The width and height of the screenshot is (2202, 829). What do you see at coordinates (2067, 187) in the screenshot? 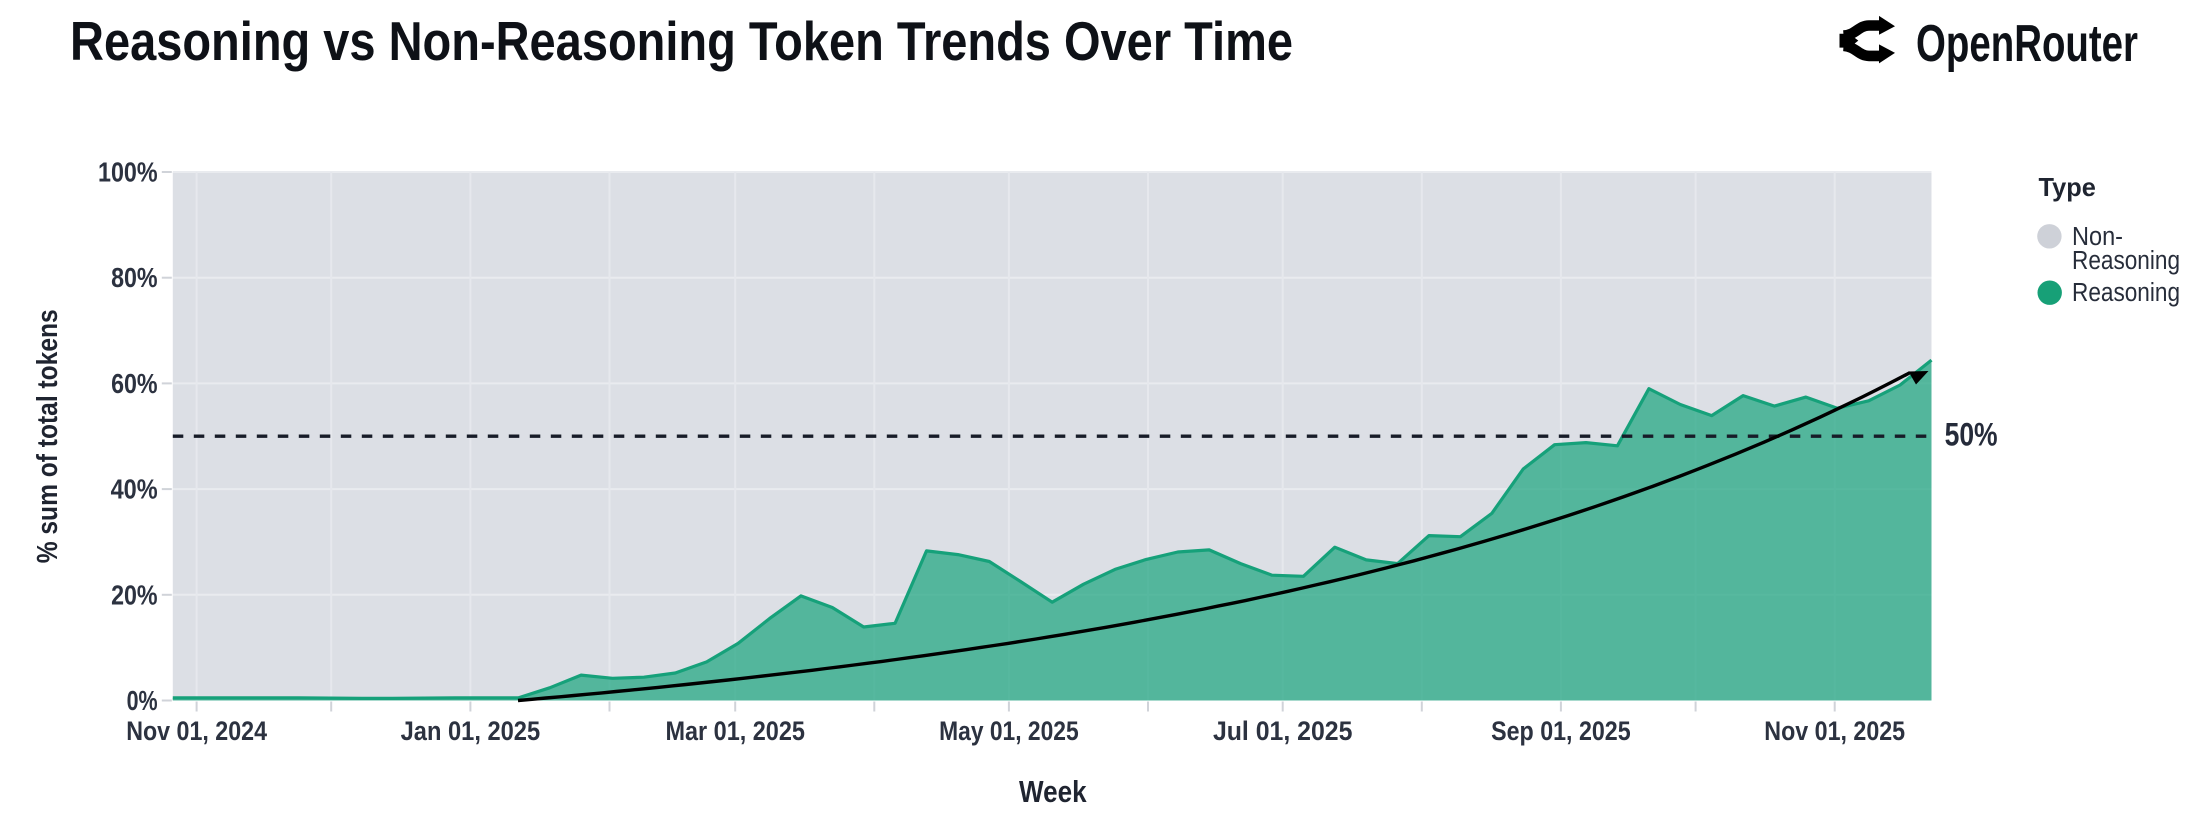
I see `svg-text: Type` at bounding box center [2067, 187].